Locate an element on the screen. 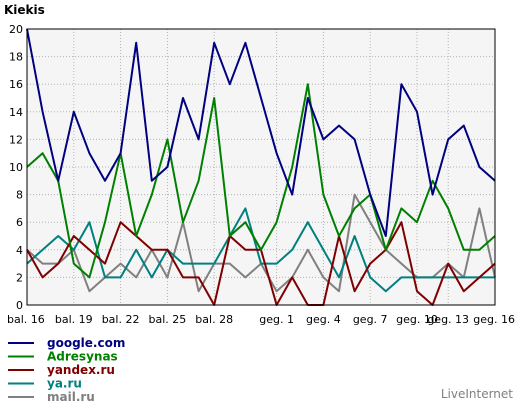 The image size is (520, 405). legend-label: google.com is located at coordinates (86, 343).